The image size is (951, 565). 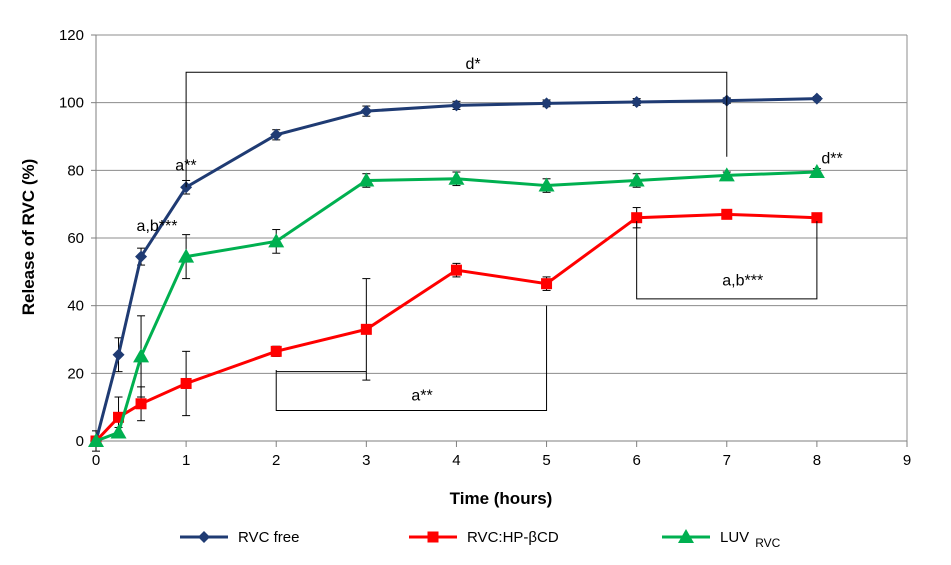 I want to click on x-axis-title: Time (hours), so click(x=501, y=498).